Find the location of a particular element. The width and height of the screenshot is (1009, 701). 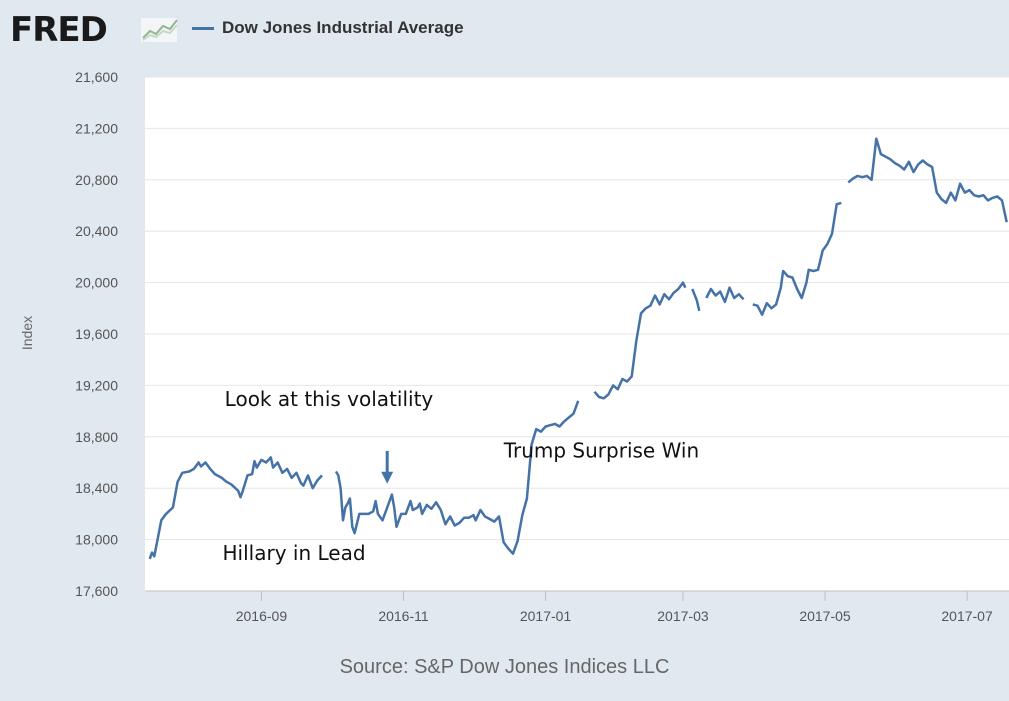

fred-logo: FRED is located at coordinates (59, 30).